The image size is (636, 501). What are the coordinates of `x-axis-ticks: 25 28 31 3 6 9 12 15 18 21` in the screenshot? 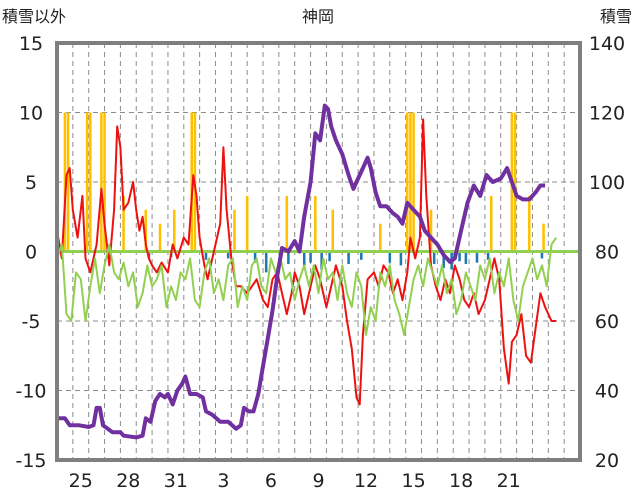 It's located at (295, 481).